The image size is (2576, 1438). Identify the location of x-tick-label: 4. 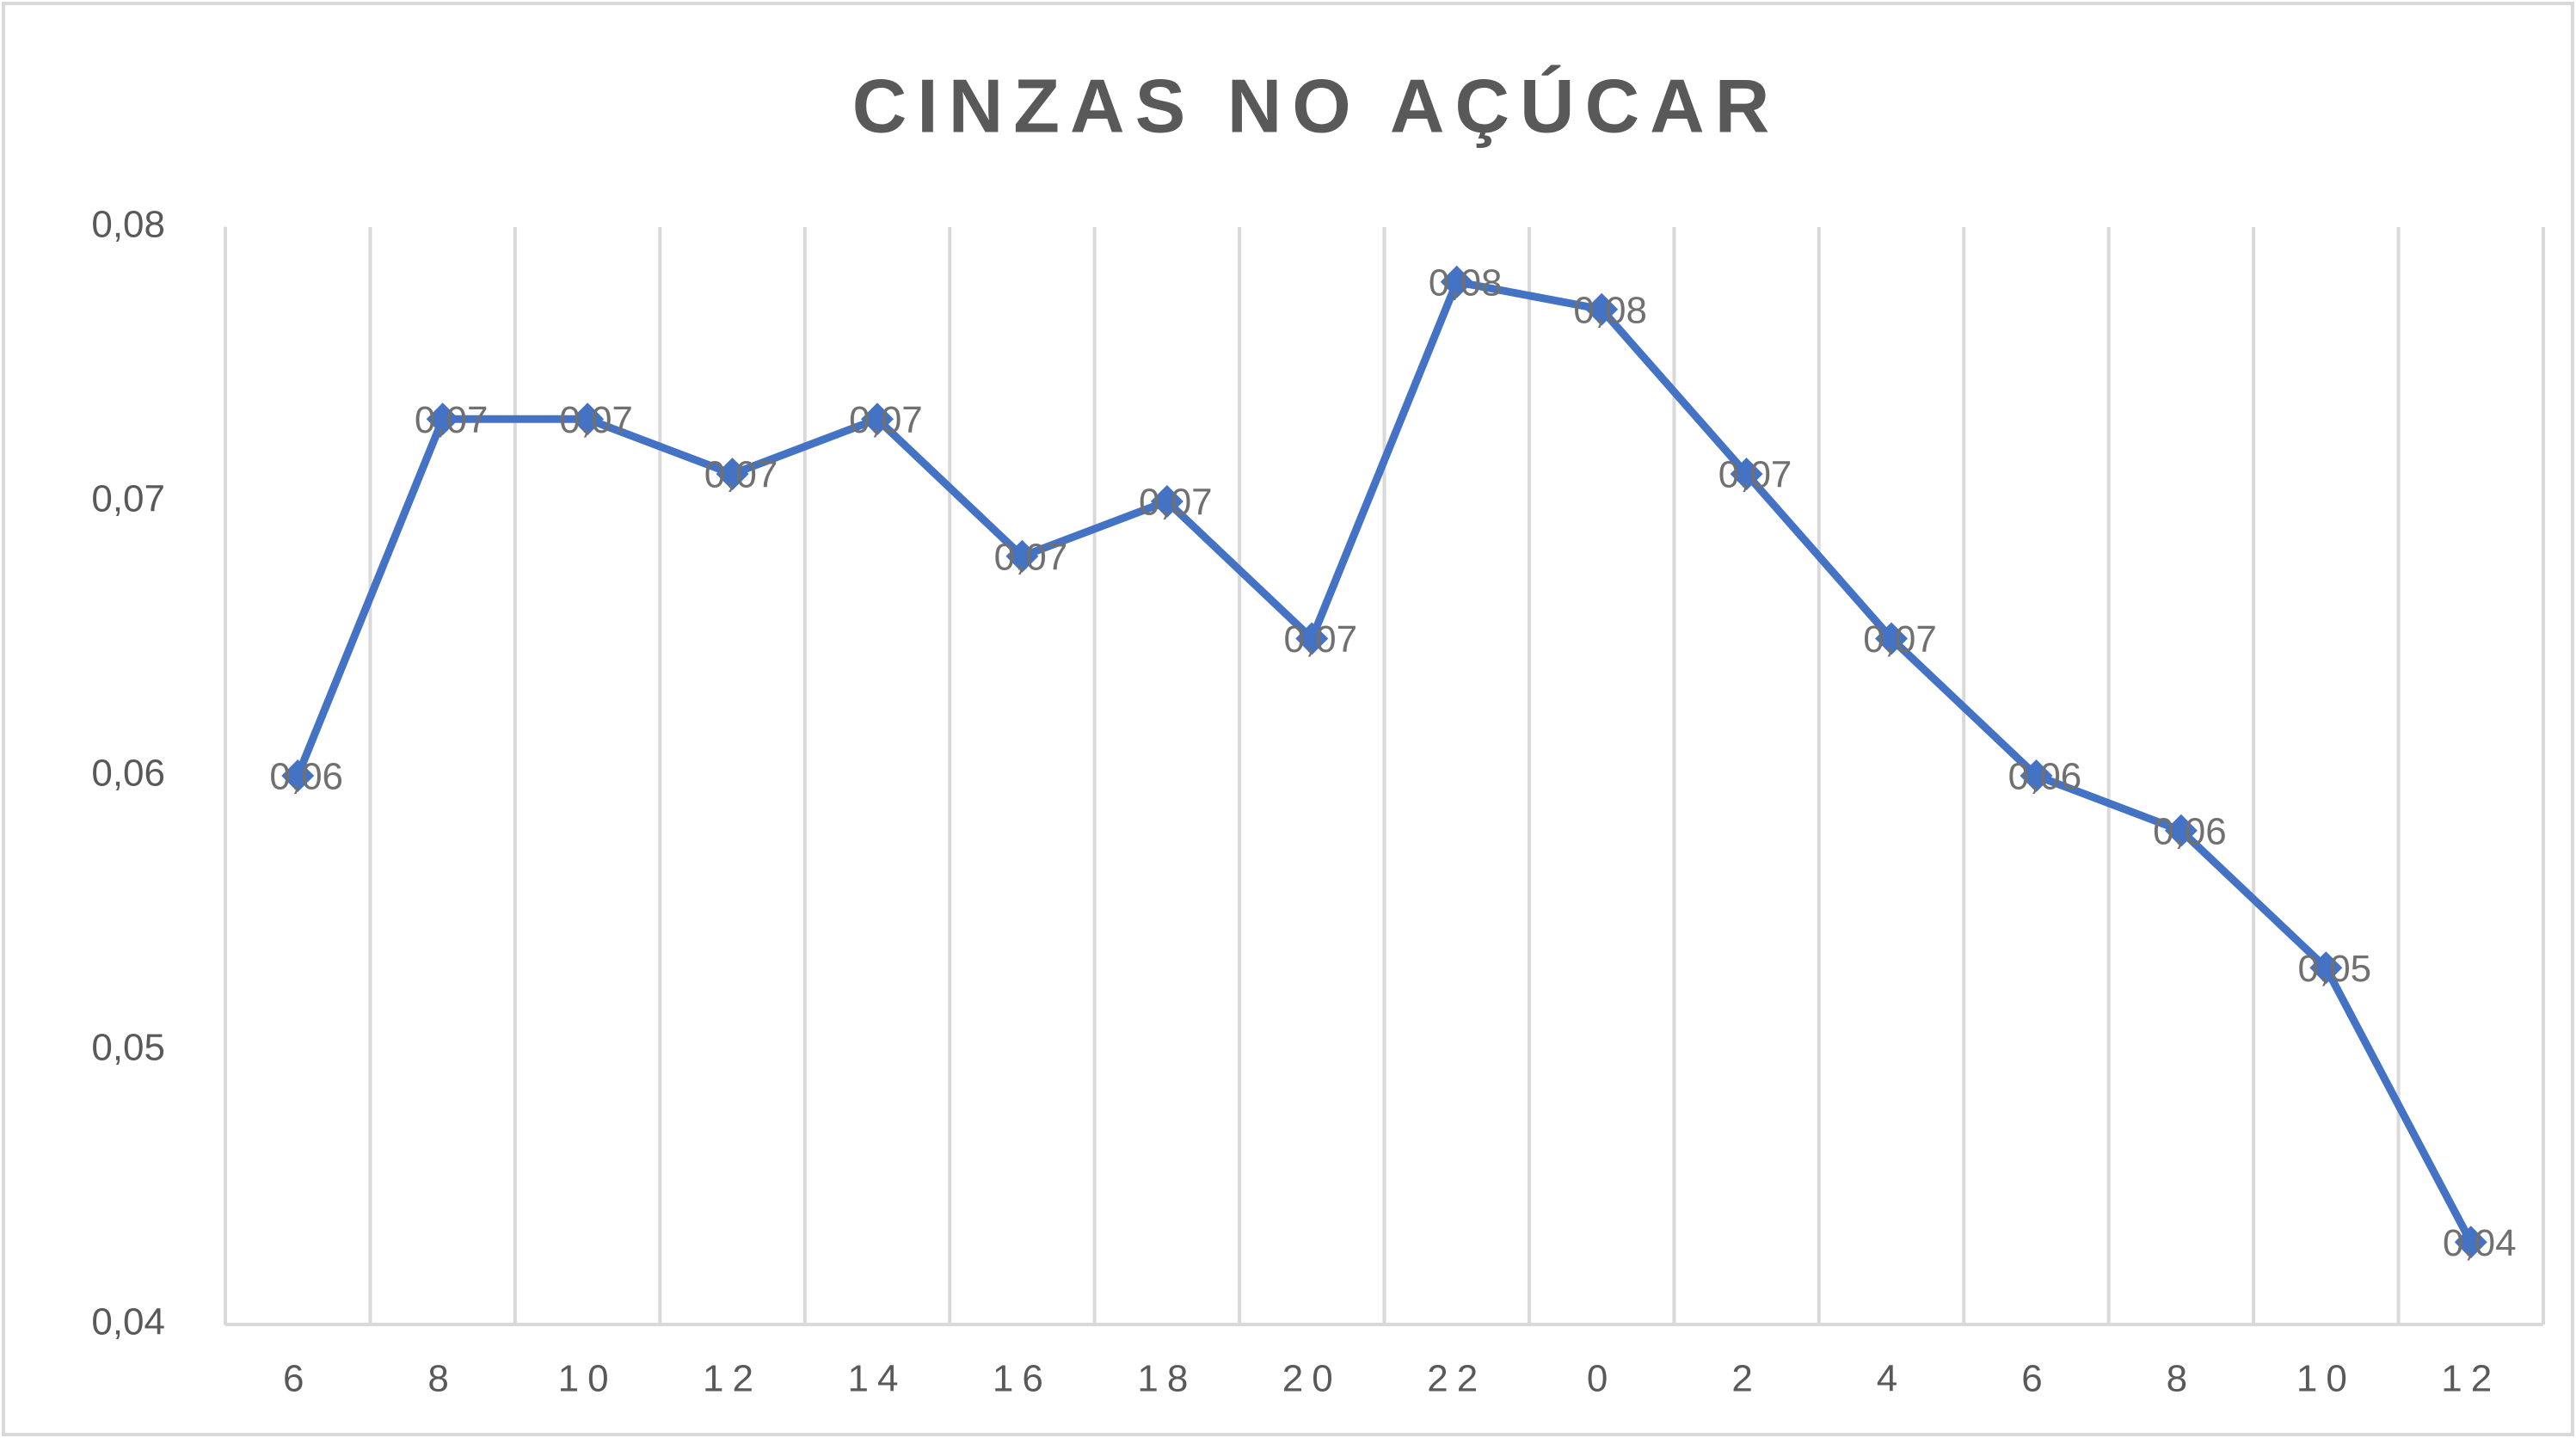
(1891, 1379).